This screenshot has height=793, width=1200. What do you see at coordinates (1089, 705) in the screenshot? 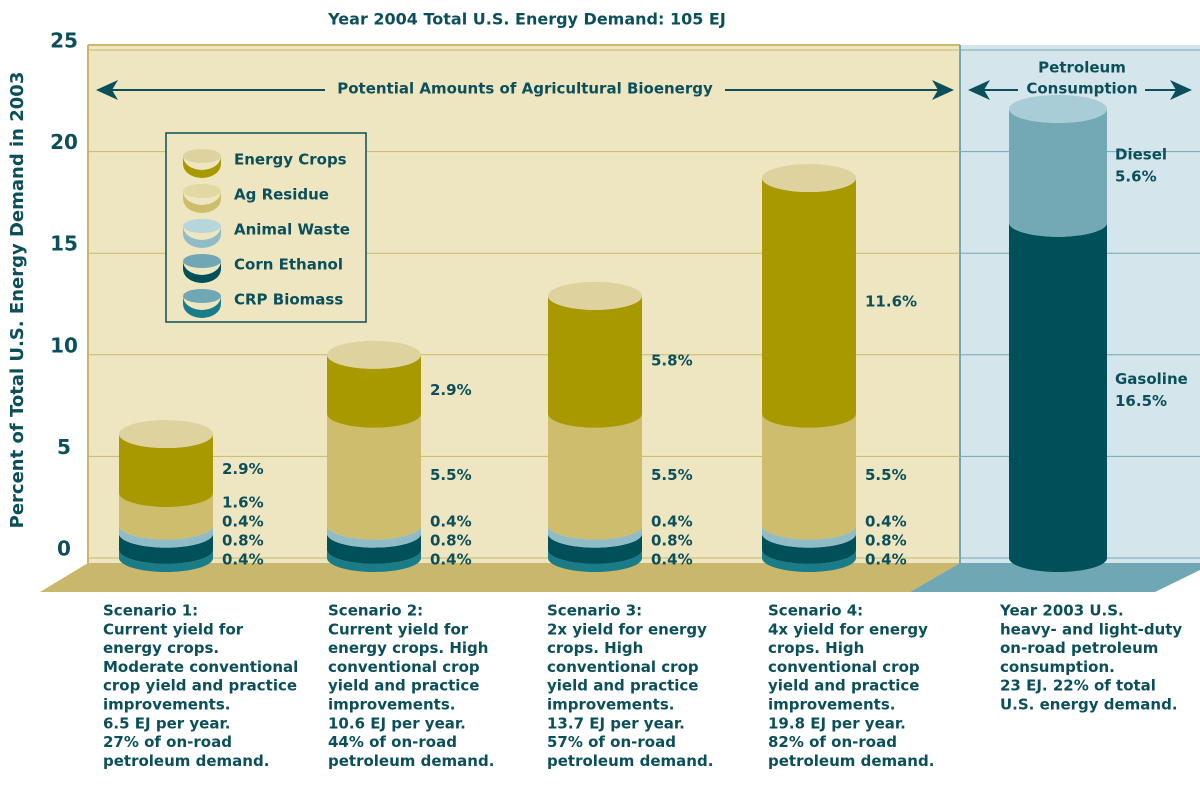
I see `category-description: U.S. energy demand.` at bounding box center [1089, 705].